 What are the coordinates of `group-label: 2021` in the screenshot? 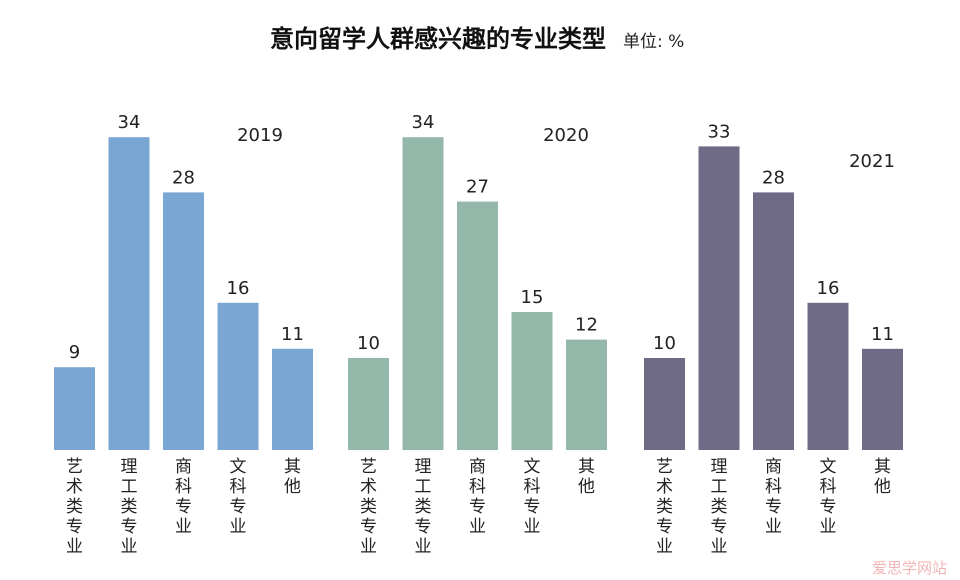 It's located at (872, 161).